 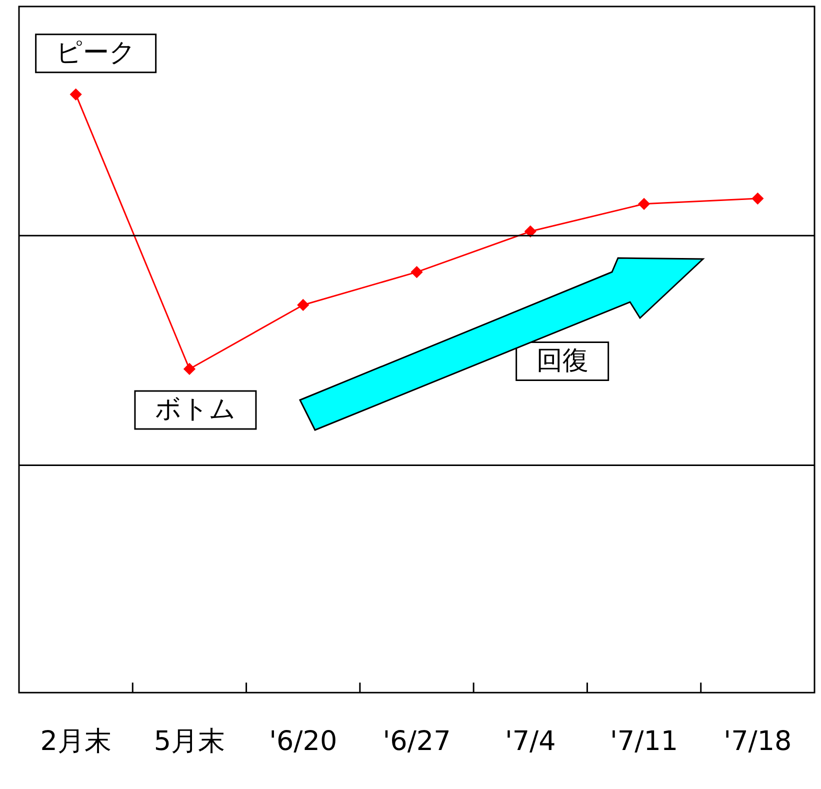 What do you see at coordinates (96, 53) in the screenshot?
I see `annotation: ピーク` at bounding box center [96, 53].